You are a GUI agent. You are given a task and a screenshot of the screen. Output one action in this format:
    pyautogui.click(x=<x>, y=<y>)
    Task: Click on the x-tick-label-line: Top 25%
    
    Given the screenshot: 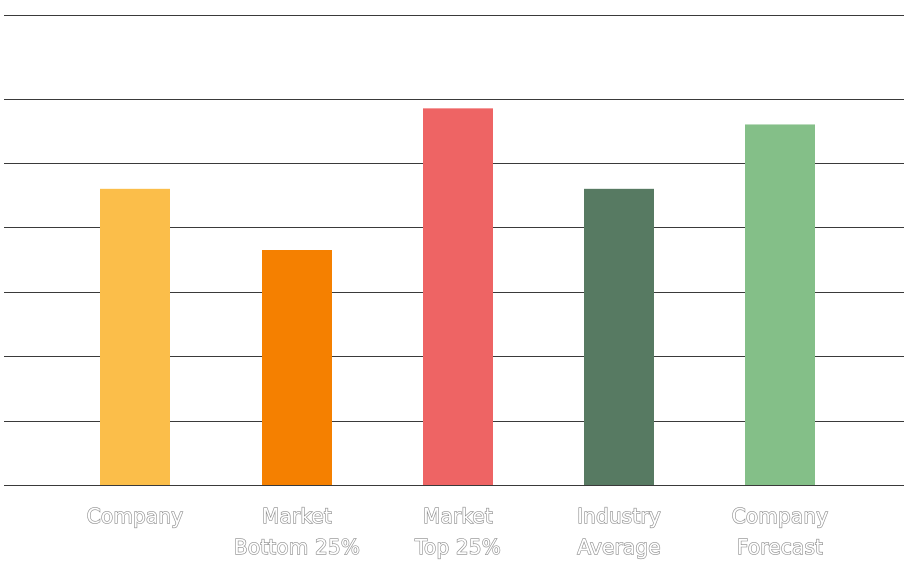 What is the action you would take?
    pyautogui.click(x=457, y=547)
    